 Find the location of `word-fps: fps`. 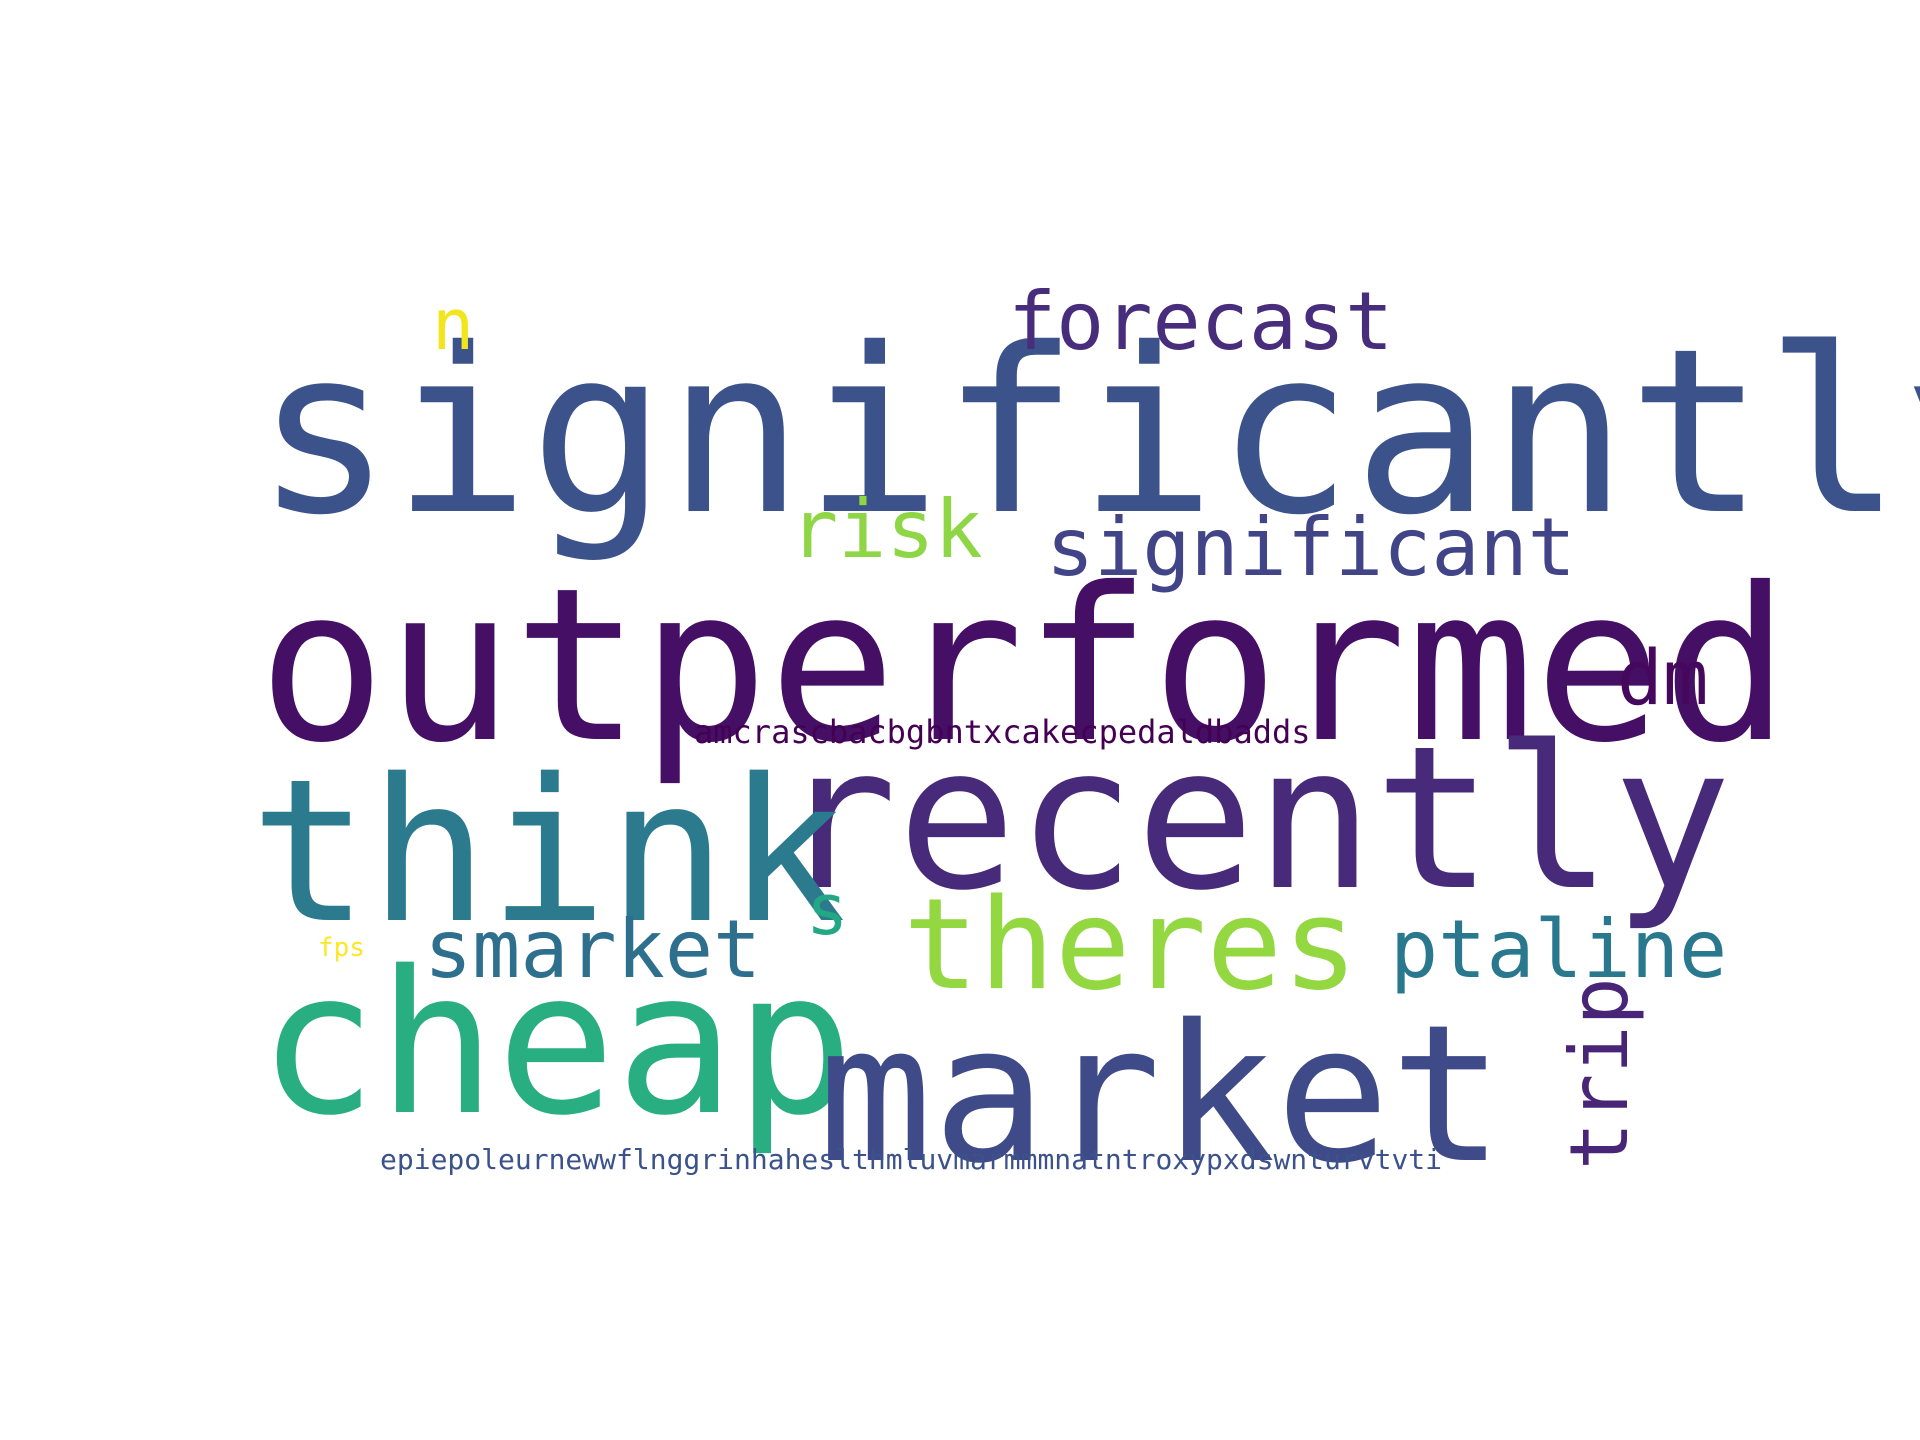

word-fps: fps is located at coordinates (341, 948).